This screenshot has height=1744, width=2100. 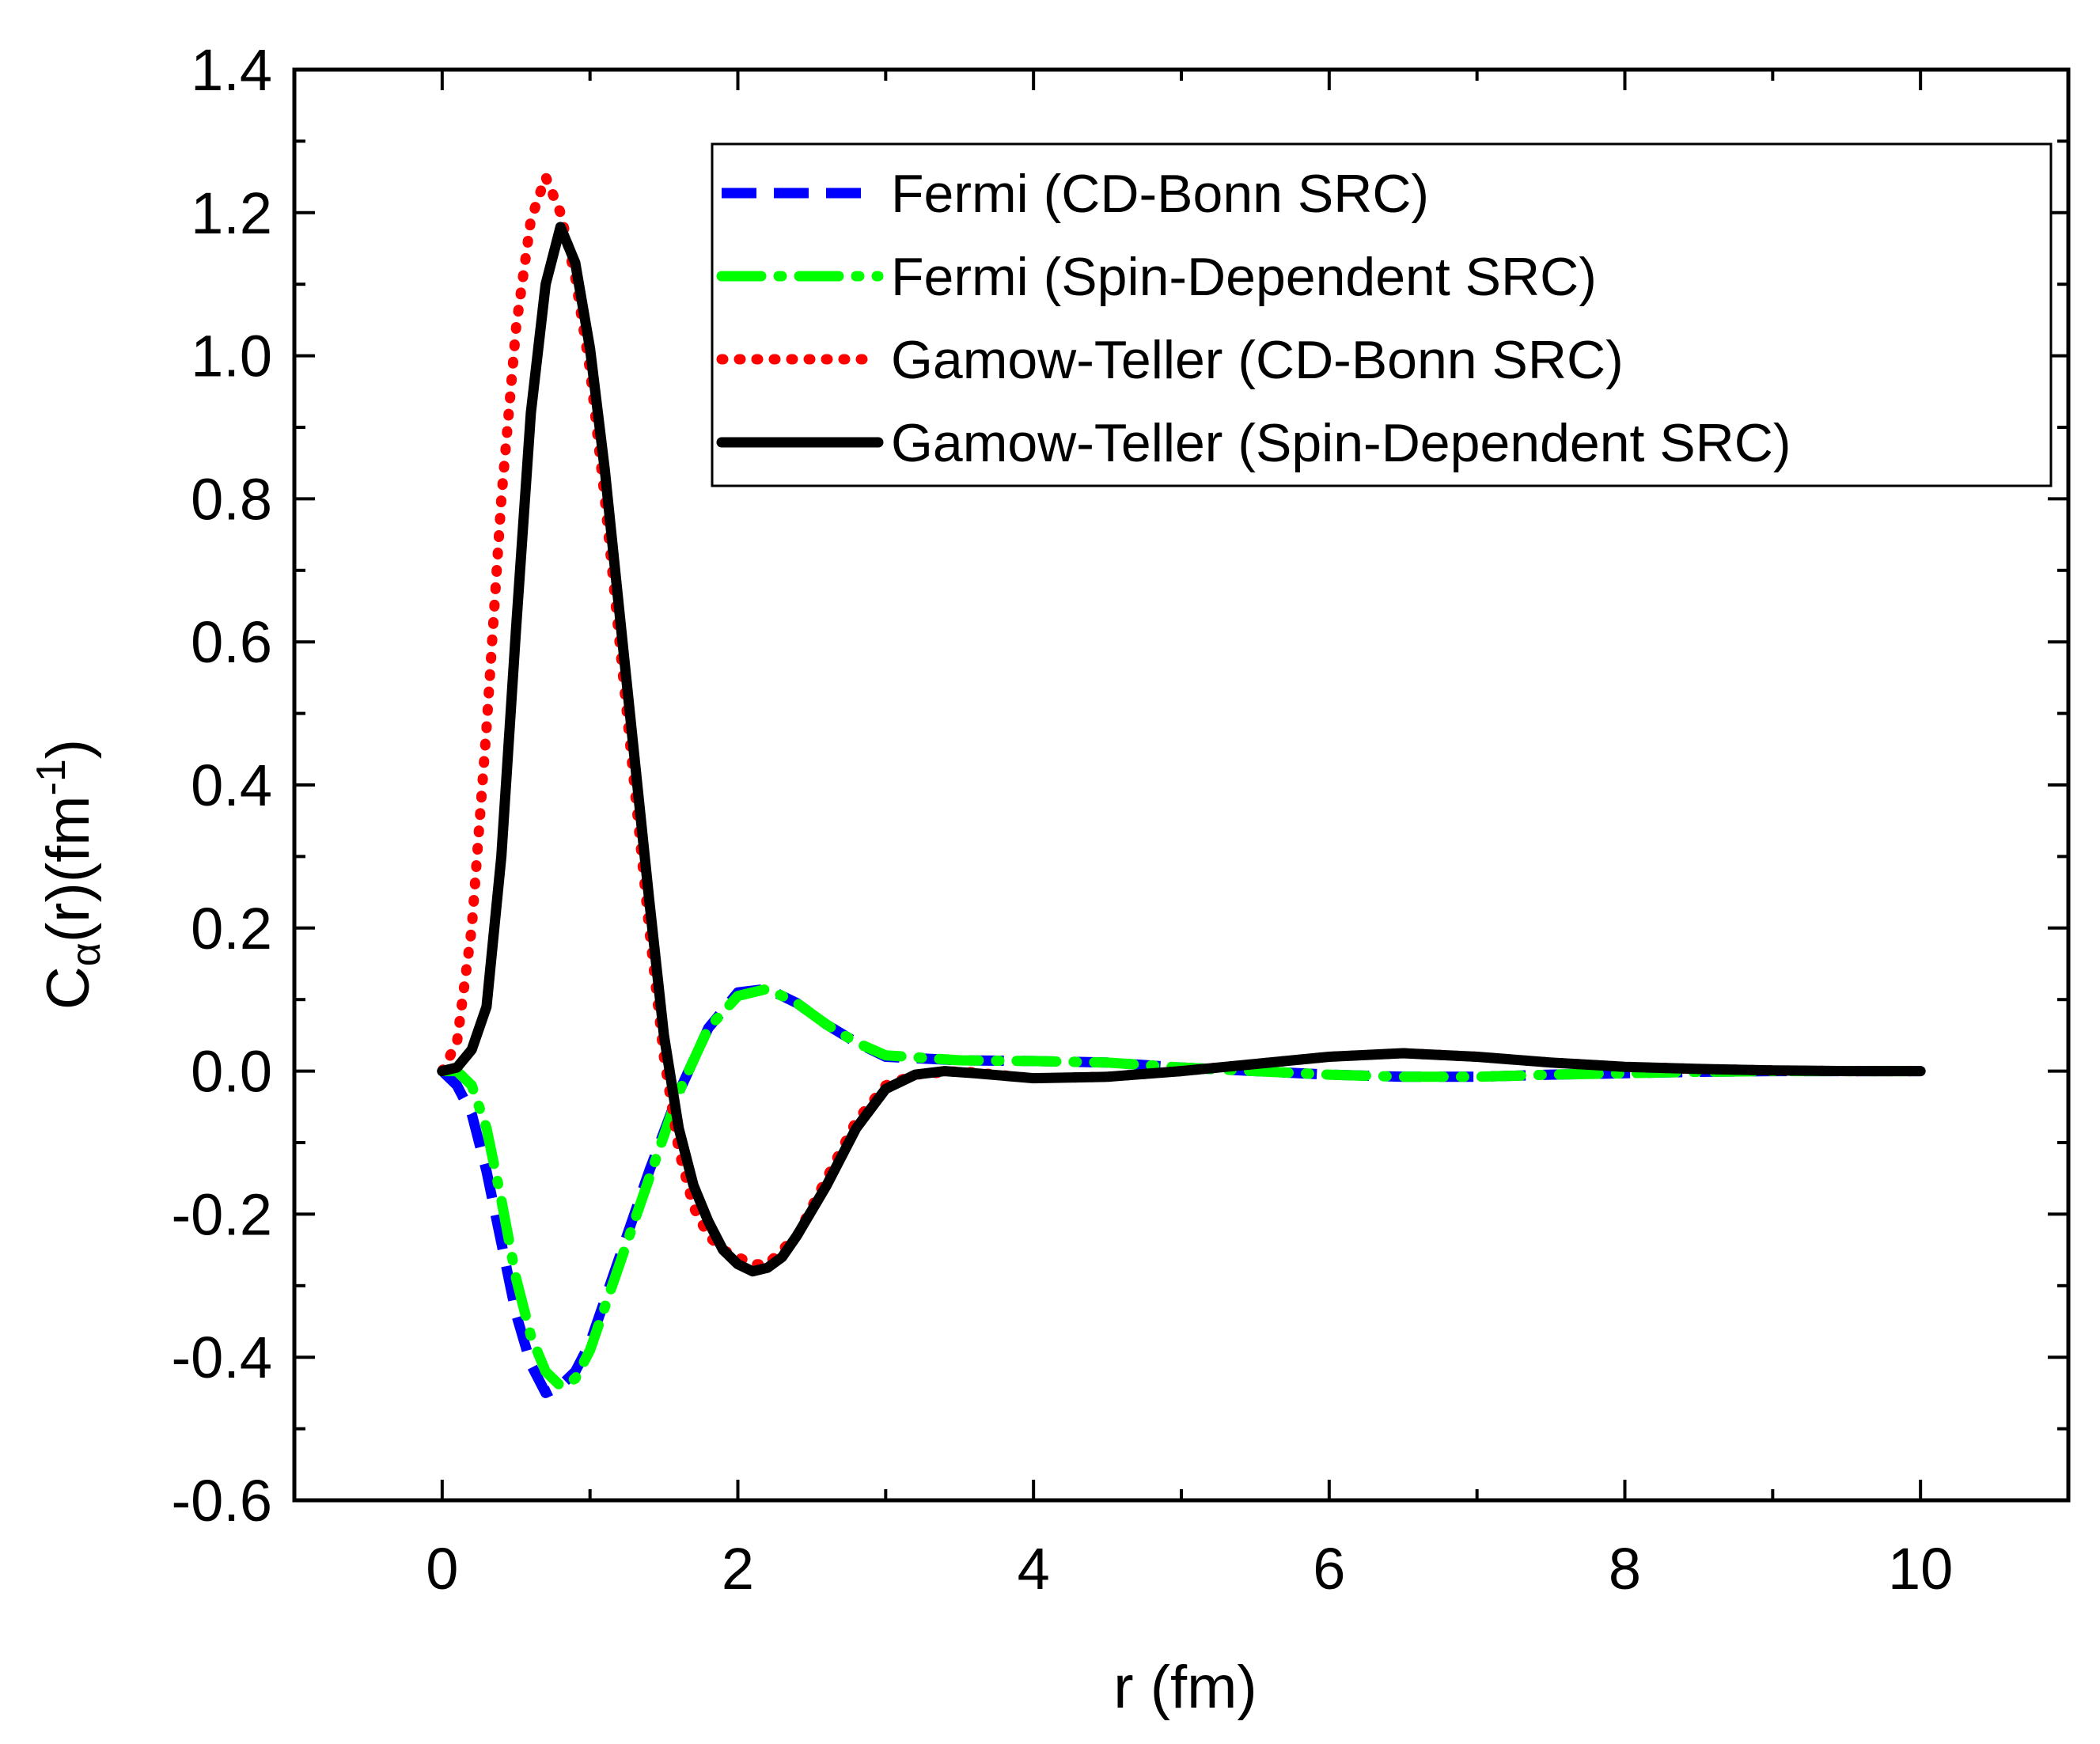 What do you see at coordinates (221, 1357) in the screenshot?
I see `y-tick-label: -0.4` at bounding box center [221, 1357].